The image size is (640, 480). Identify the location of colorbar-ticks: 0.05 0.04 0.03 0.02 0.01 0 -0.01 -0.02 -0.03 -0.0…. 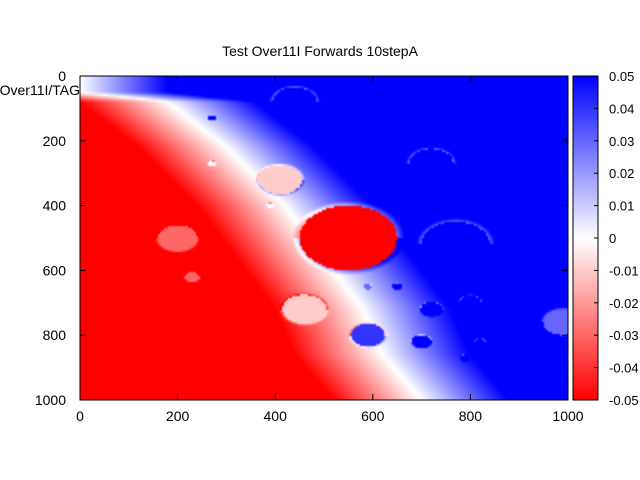
(616, 238).